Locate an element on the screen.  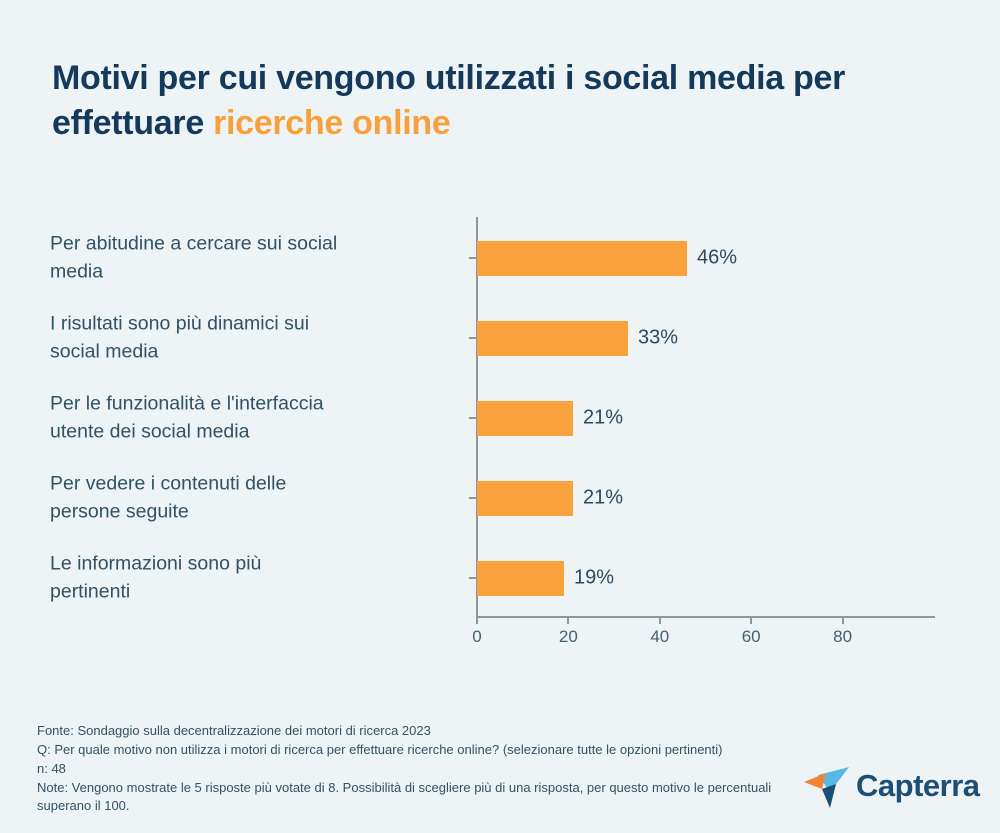
x-axis-tick-label: 0 is located at coordinates (477, 636).